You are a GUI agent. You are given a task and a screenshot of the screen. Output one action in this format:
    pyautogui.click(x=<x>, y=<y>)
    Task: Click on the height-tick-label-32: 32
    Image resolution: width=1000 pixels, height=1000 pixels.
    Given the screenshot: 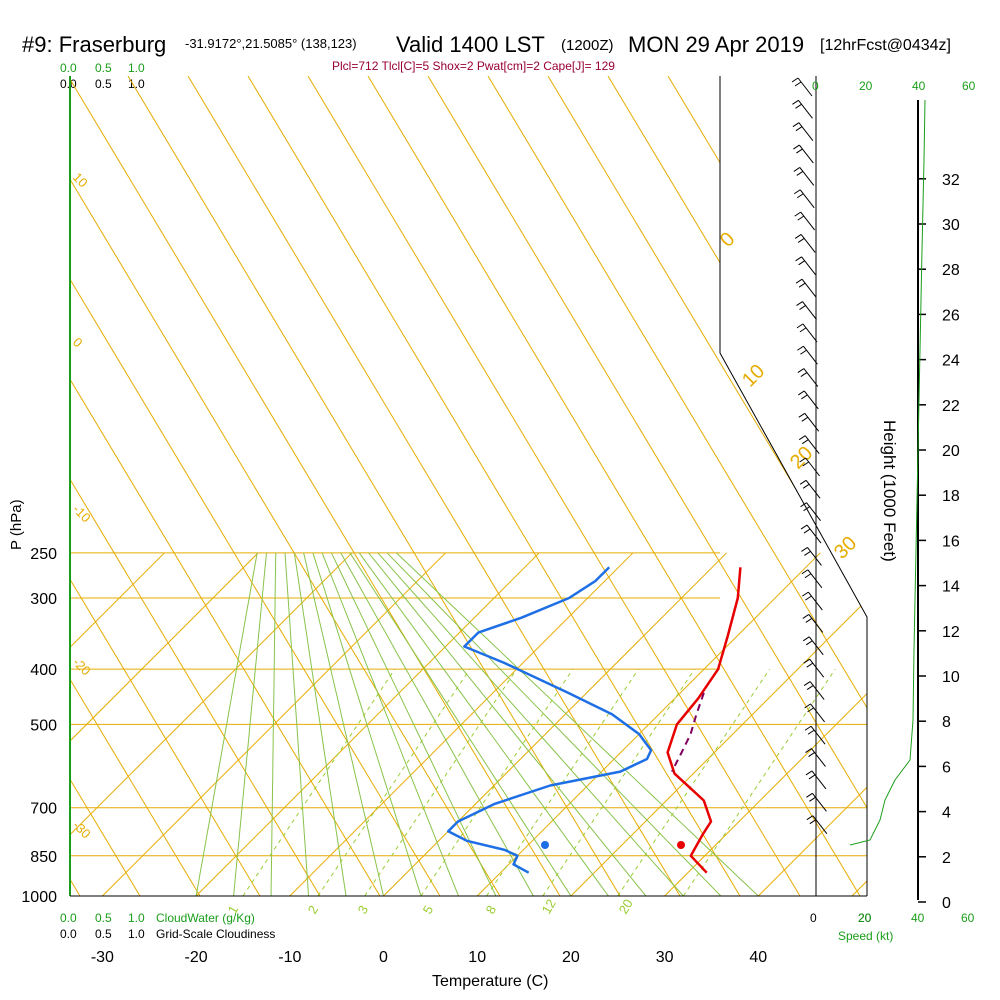 What is the action you would take?
    pyautogui.click(x=951, y=180)
    